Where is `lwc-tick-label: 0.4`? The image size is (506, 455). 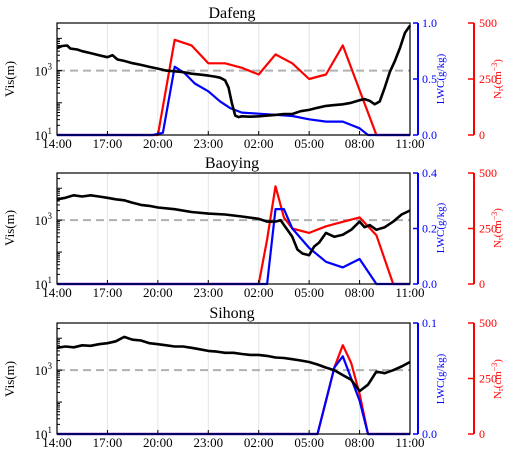
lwc-tick-label: 0.4 is located at coordinates (429, 173).